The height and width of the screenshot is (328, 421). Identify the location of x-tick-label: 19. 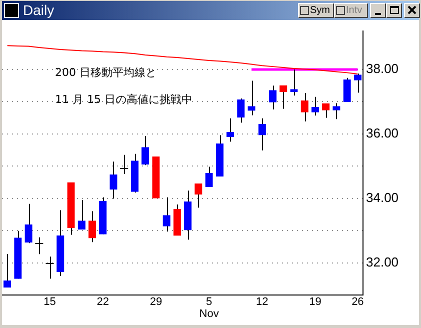
(315, 302).